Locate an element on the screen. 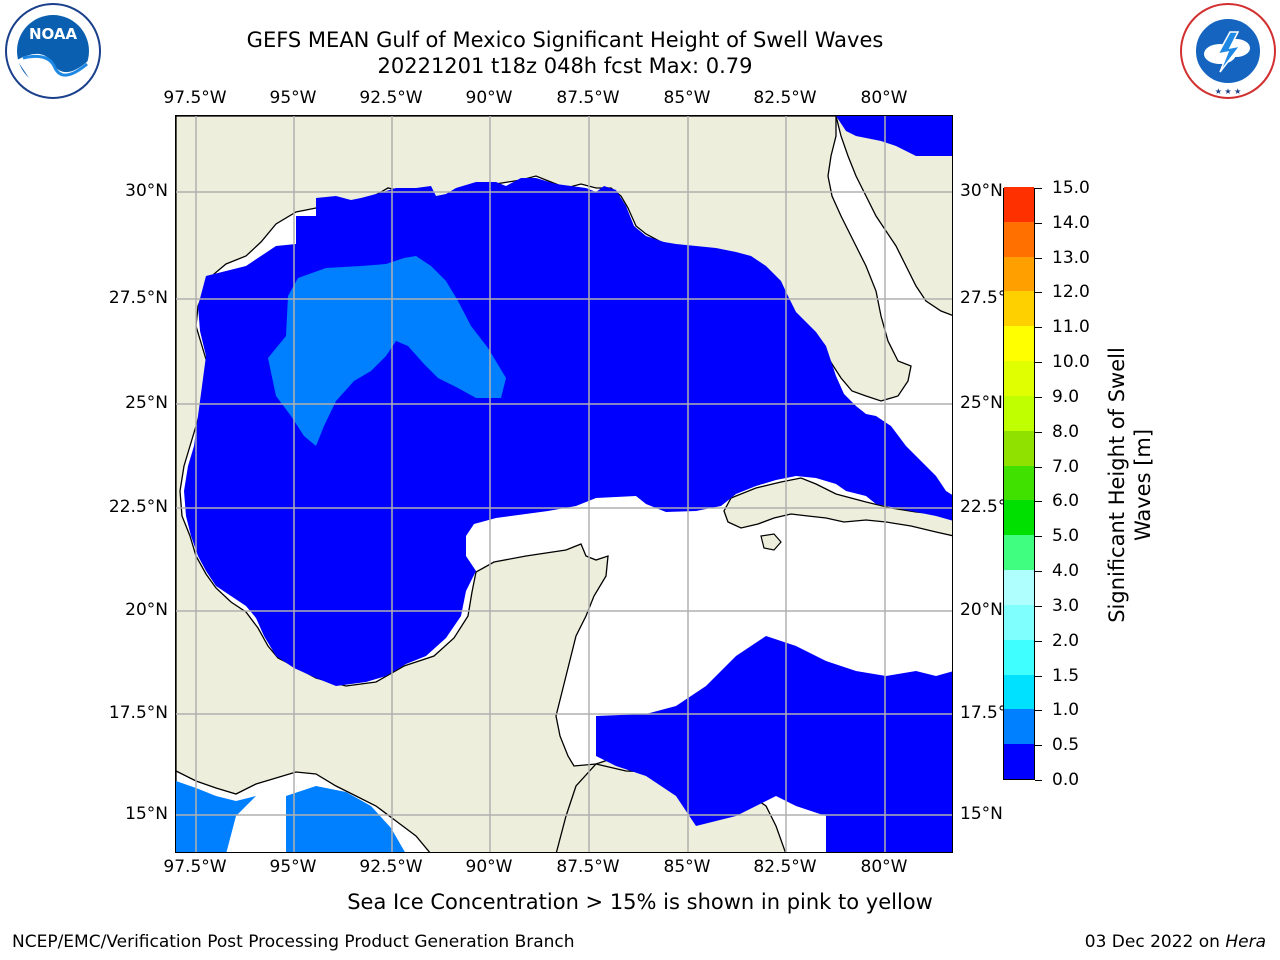  lat-label-right: 15°N is located at coordinates (981, 814).